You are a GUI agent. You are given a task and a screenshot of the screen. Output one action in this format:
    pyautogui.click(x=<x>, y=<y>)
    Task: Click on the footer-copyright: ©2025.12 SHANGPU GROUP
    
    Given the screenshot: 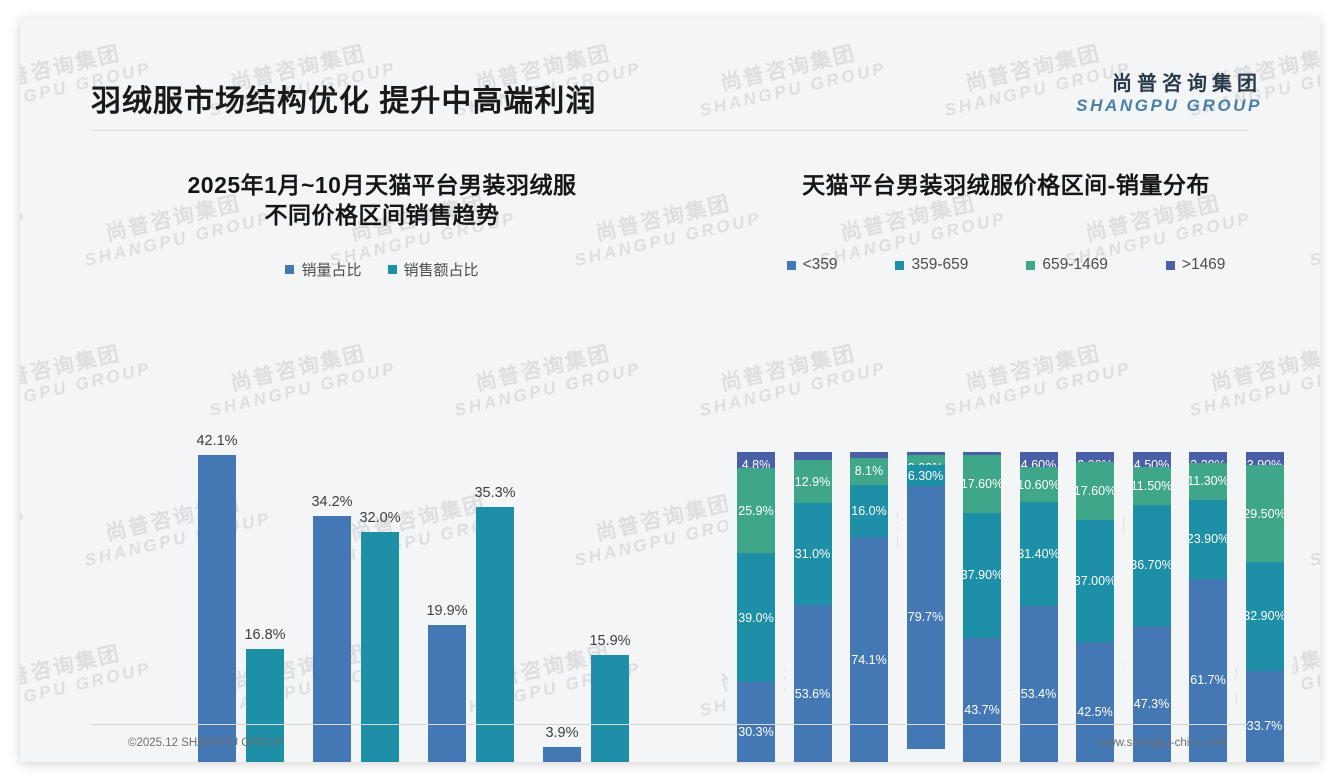 What is the action you would take?
    pyautogui.click(x=206, y=743)
    